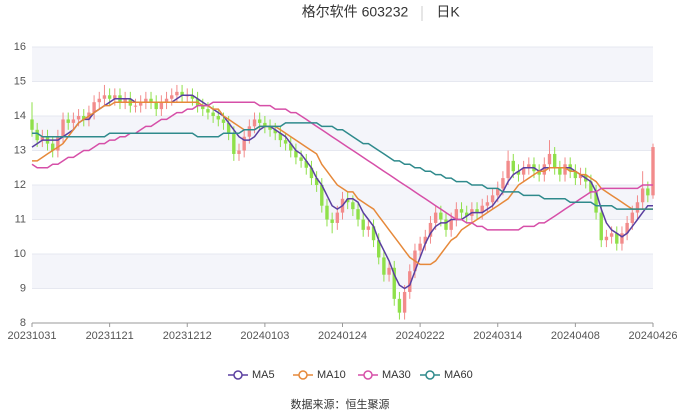  What do you see at coordinates (340, 404) in the screenshot?
I see `source-note: 数据来源：恒生聚源` at bounding box center [340, 404].